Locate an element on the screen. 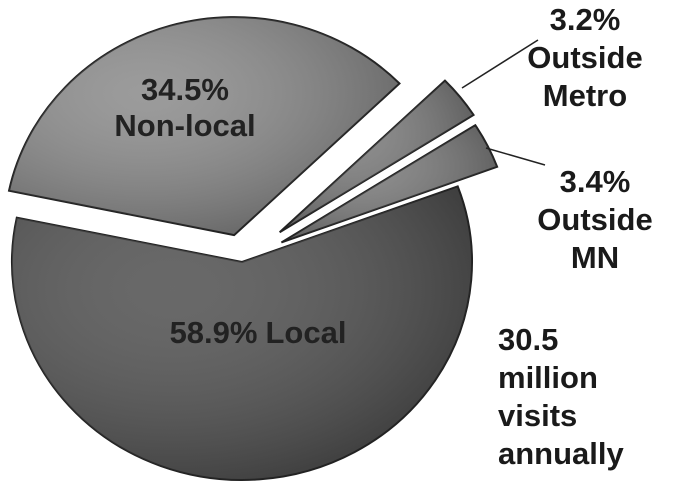  value-label: 34.5% is located at coordinates (185, 89).